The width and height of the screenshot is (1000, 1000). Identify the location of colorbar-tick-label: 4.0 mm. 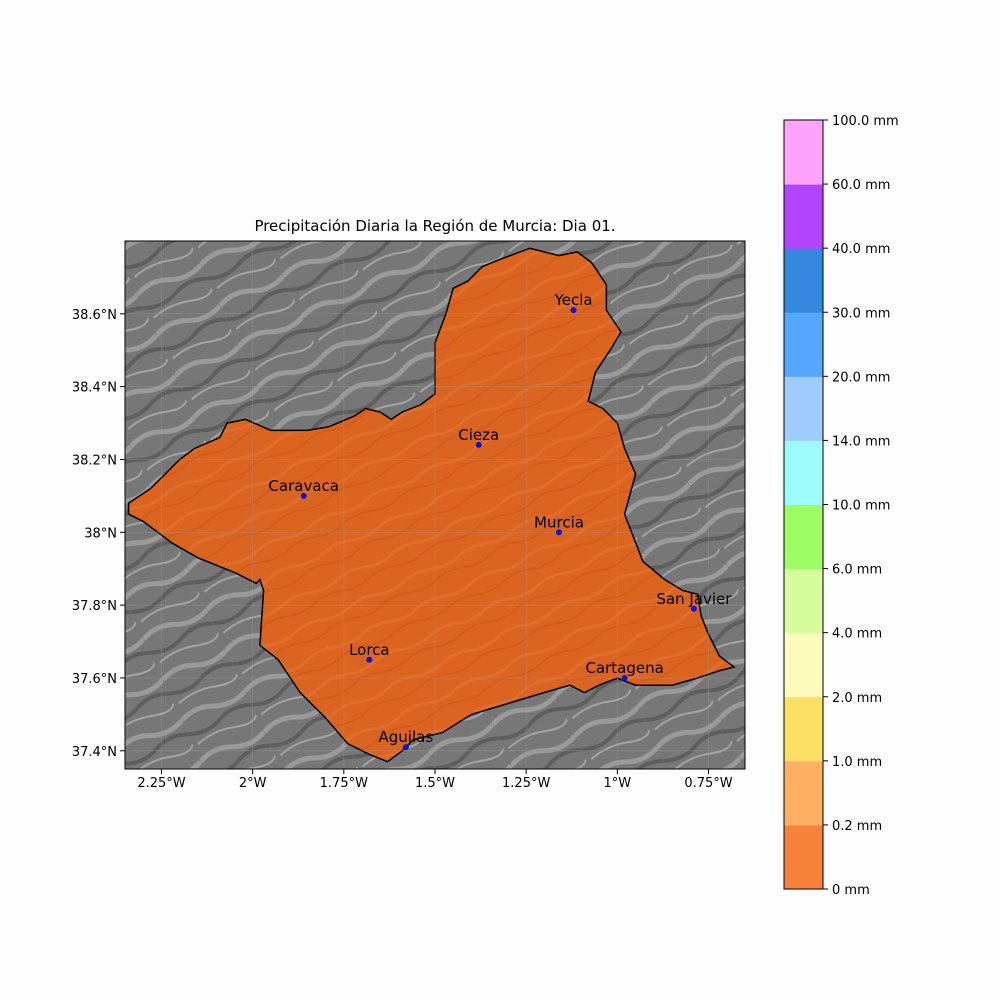
(857, 634).